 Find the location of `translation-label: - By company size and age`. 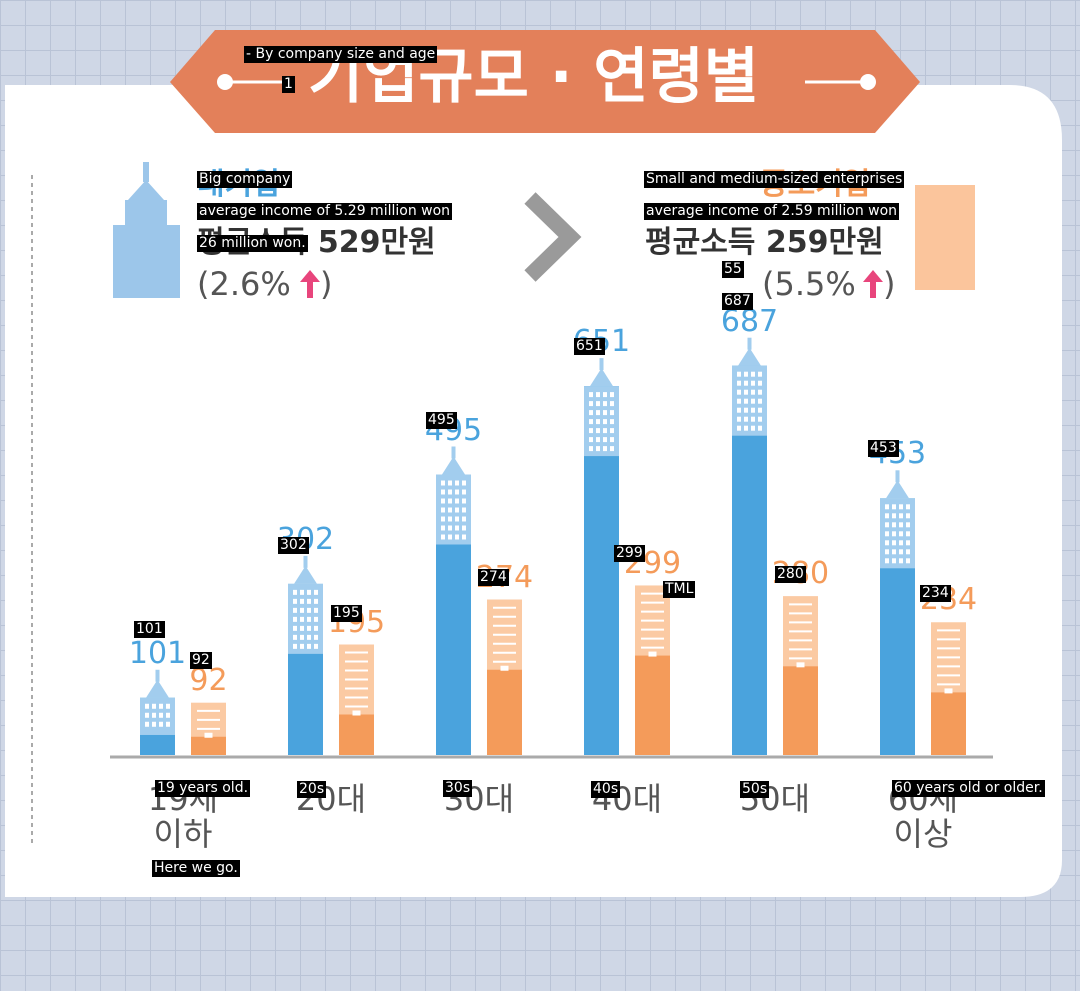

translation-label: - By company size and age is located at coordinates (341, 55).